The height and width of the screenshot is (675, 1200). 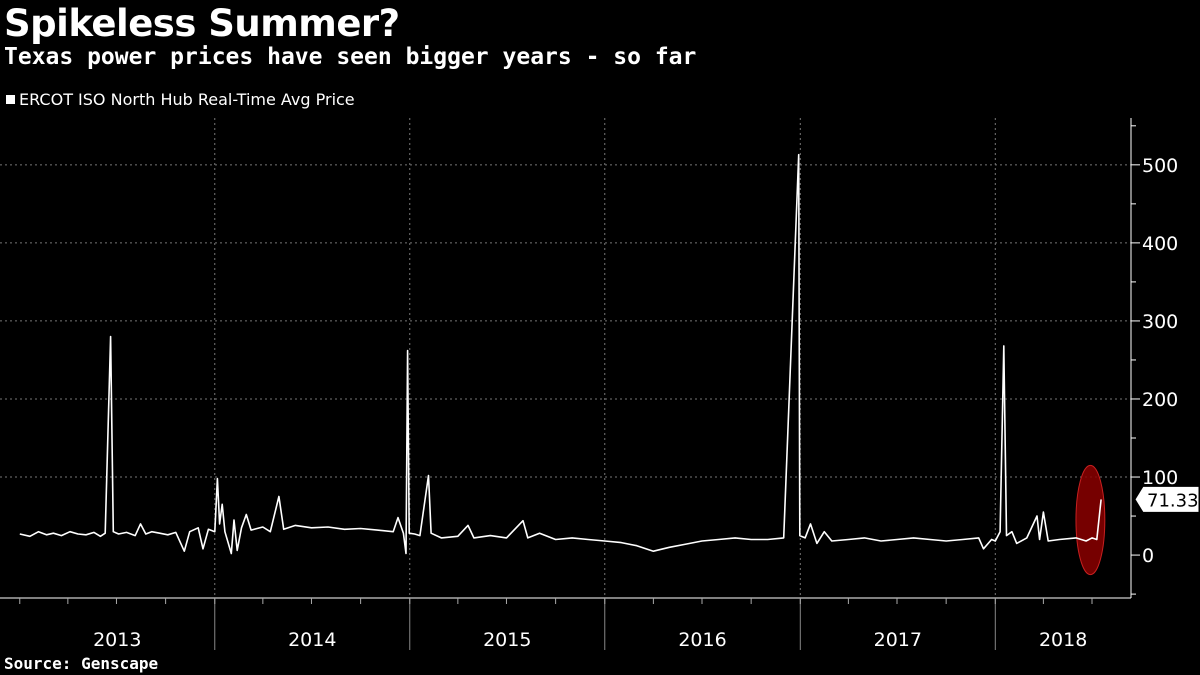 I want to click on source-note: Source: Genscape, so click(x=81, y=663).